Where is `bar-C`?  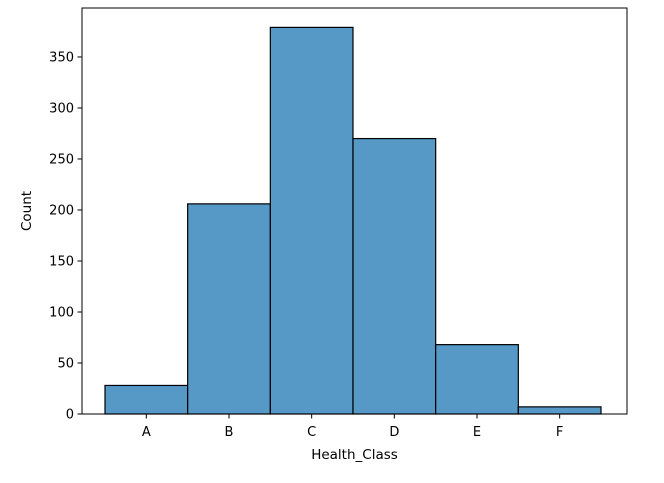
bar-C is located at coordinates (311, 220).